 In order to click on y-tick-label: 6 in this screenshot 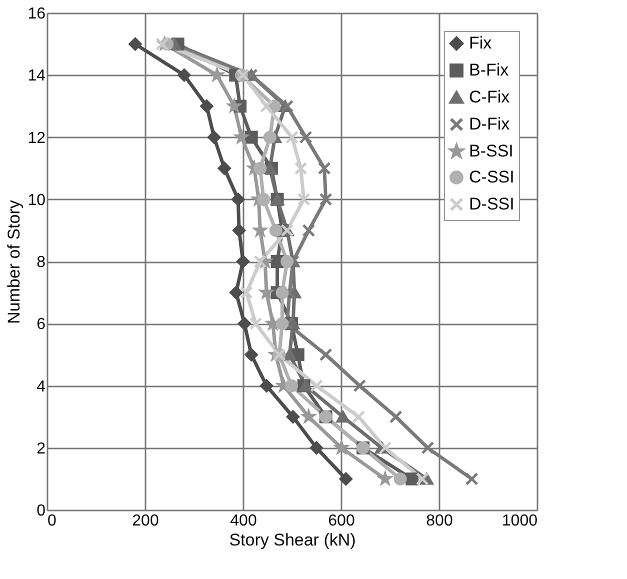, I will do `click(41, 325)`.